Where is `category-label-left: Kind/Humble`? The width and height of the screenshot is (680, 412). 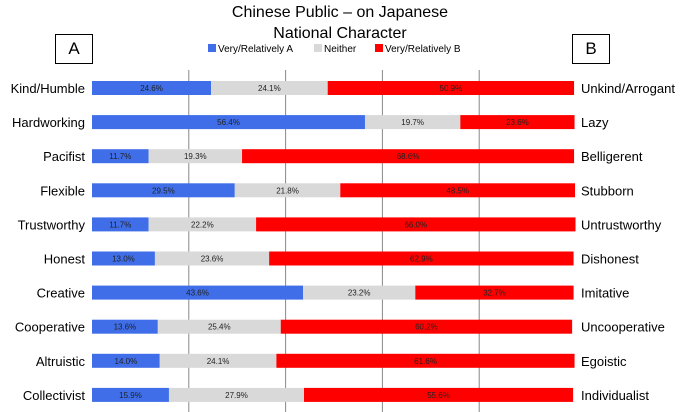
category-label-left: Kind/Humble is located at coordinates (48, 88).